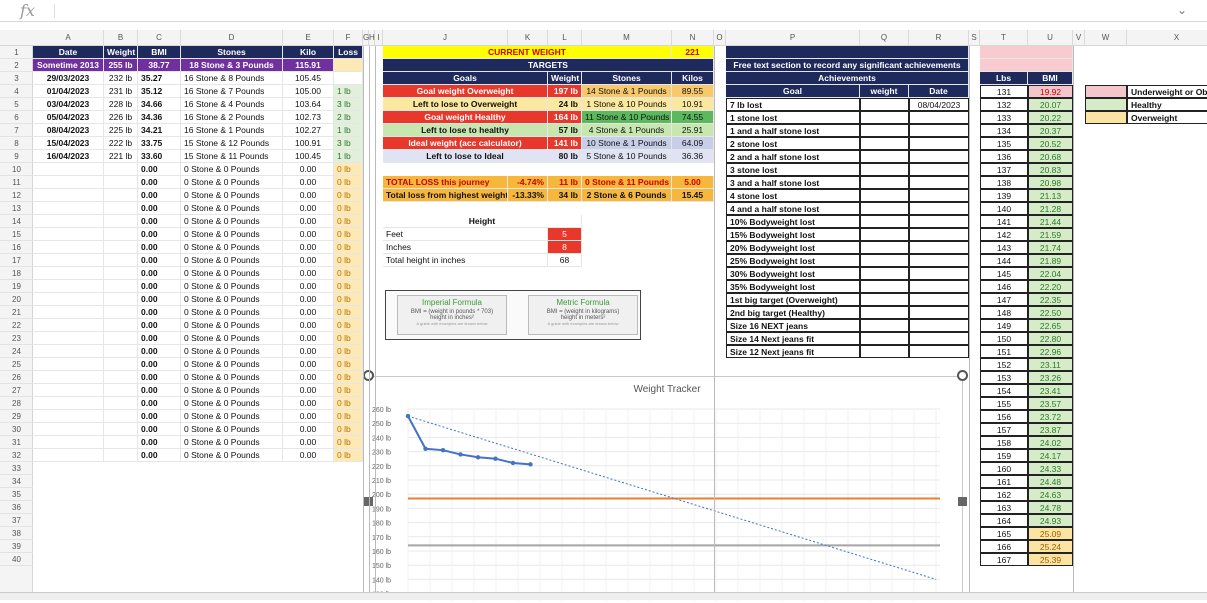 The image size is (1207, 603). What do you see at coordinates (693, 195) in the screenshot?
I see `total-kilos: 15.45` at bounding box center [693, 195].